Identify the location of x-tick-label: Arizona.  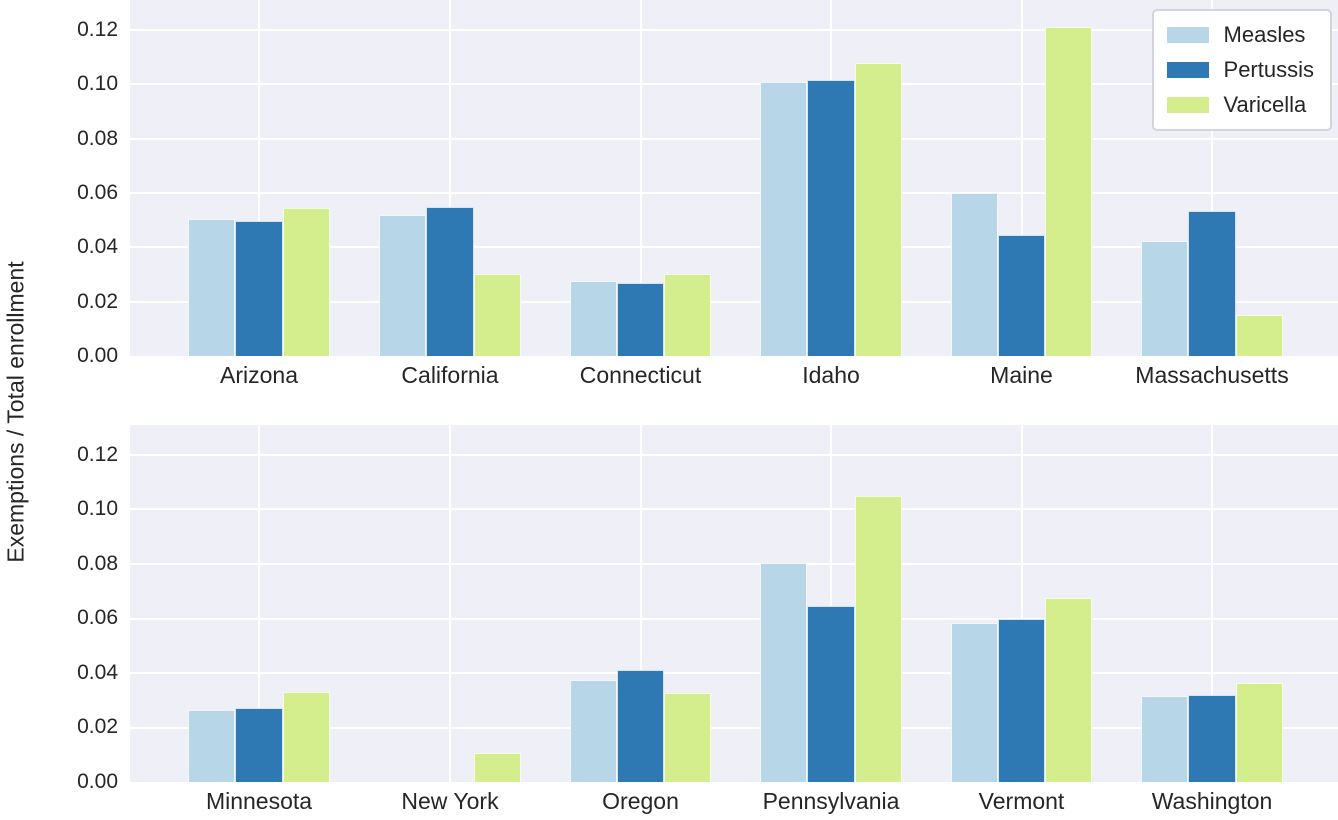
(259, 375).